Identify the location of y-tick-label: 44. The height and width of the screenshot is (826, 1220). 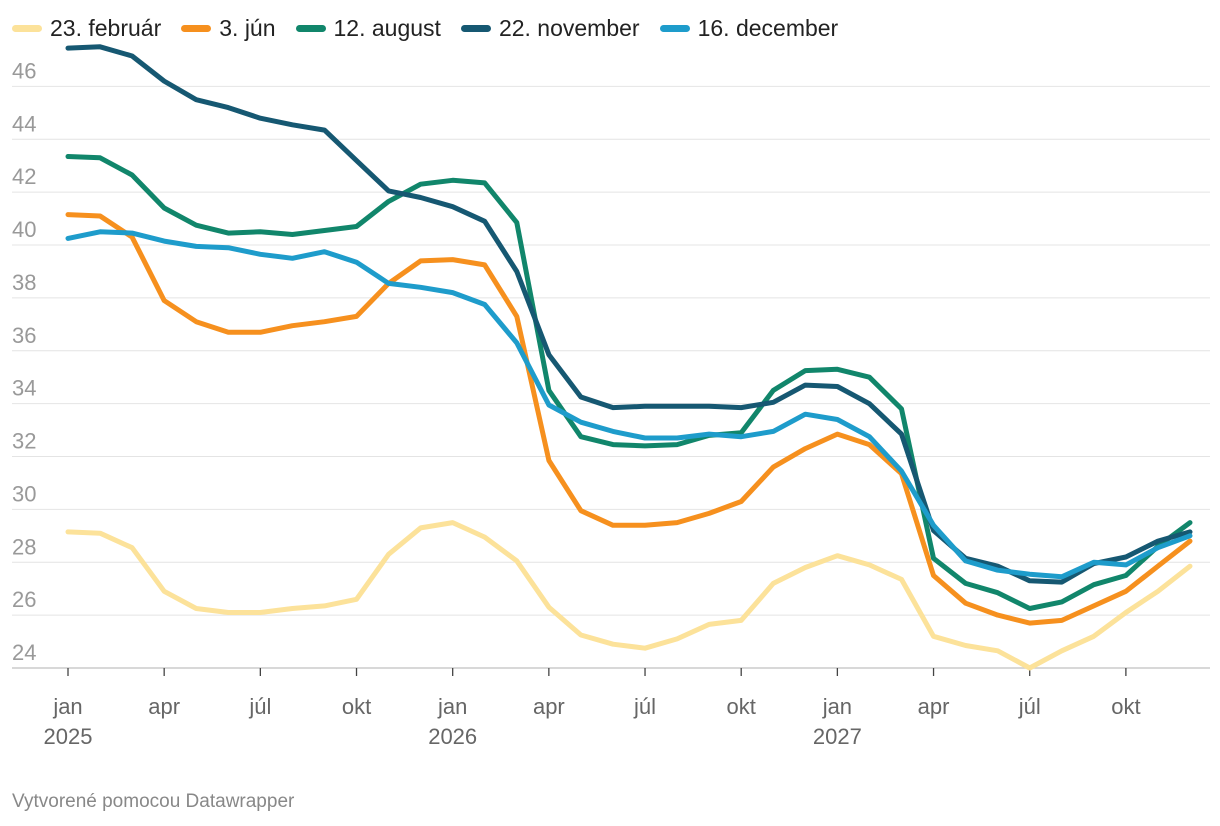
(24, 123).